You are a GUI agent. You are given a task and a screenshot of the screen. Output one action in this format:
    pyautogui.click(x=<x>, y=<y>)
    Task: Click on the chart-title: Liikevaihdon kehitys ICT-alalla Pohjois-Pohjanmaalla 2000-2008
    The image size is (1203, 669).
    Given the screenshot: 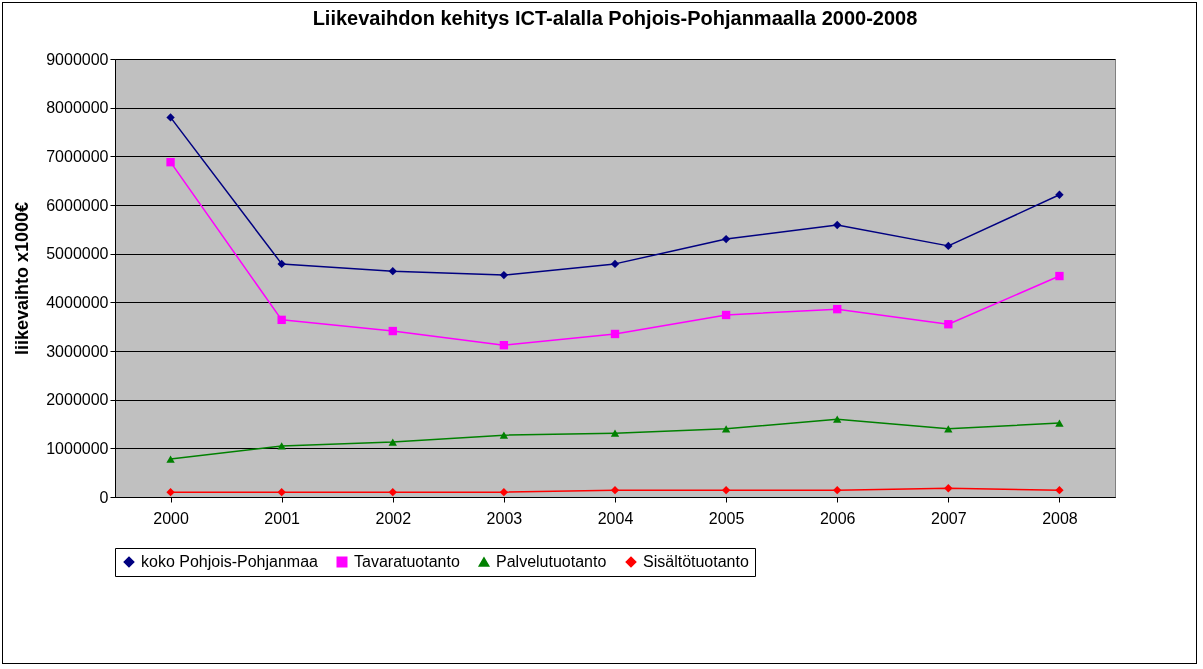 What is the action you would take?
    pyautogui.click(x=615, y=18)
    